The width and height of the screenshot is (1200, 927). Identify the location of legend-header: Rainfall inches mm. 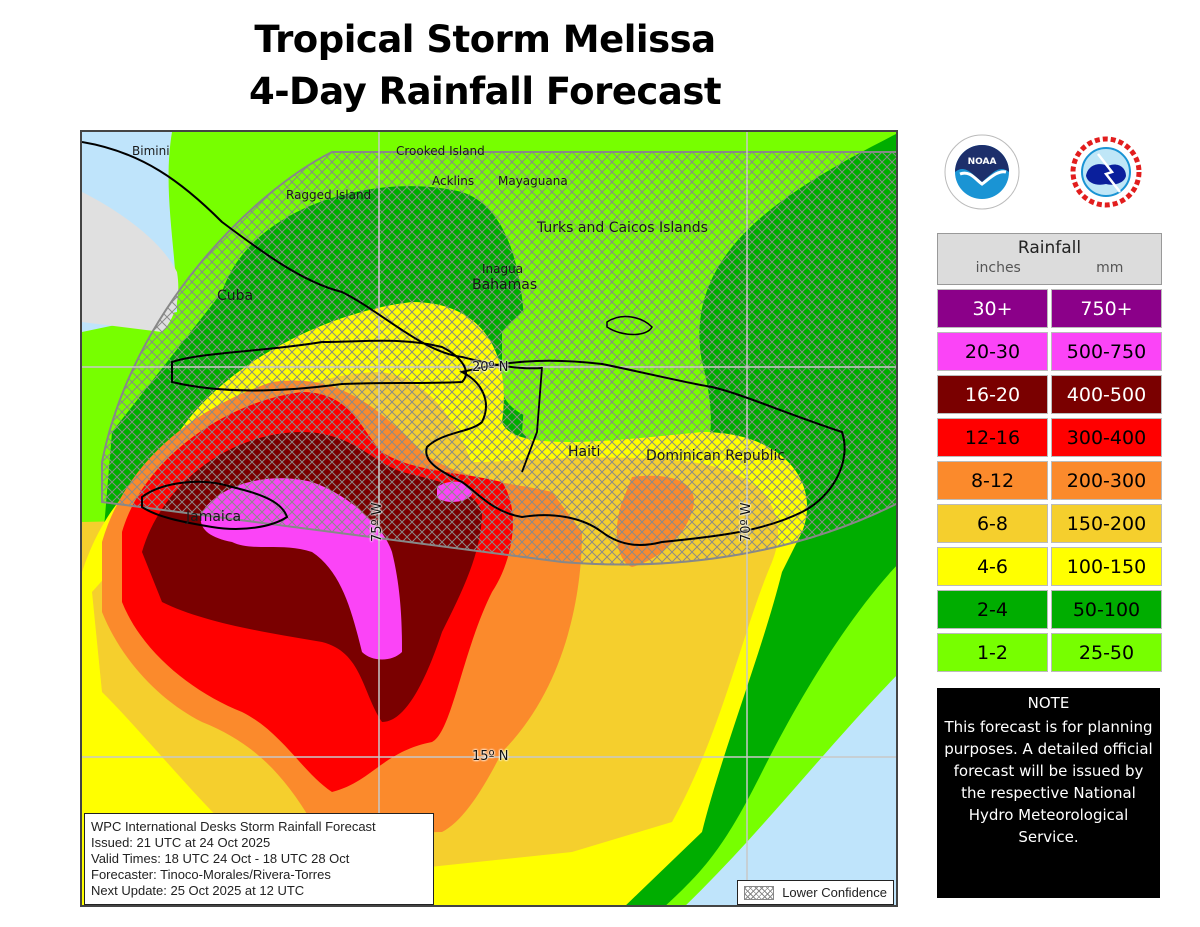
(1049, 259).